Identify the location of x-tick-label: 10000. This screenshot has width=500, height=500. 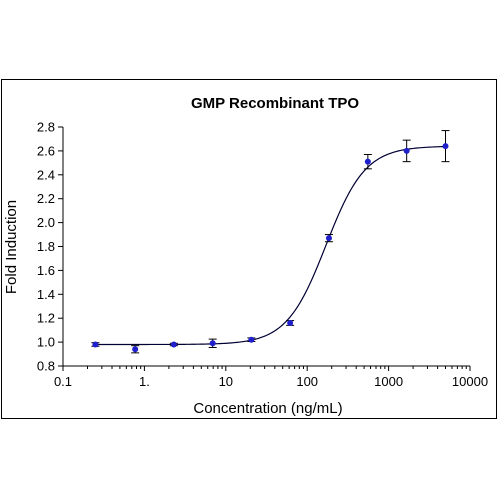
(470, 381).